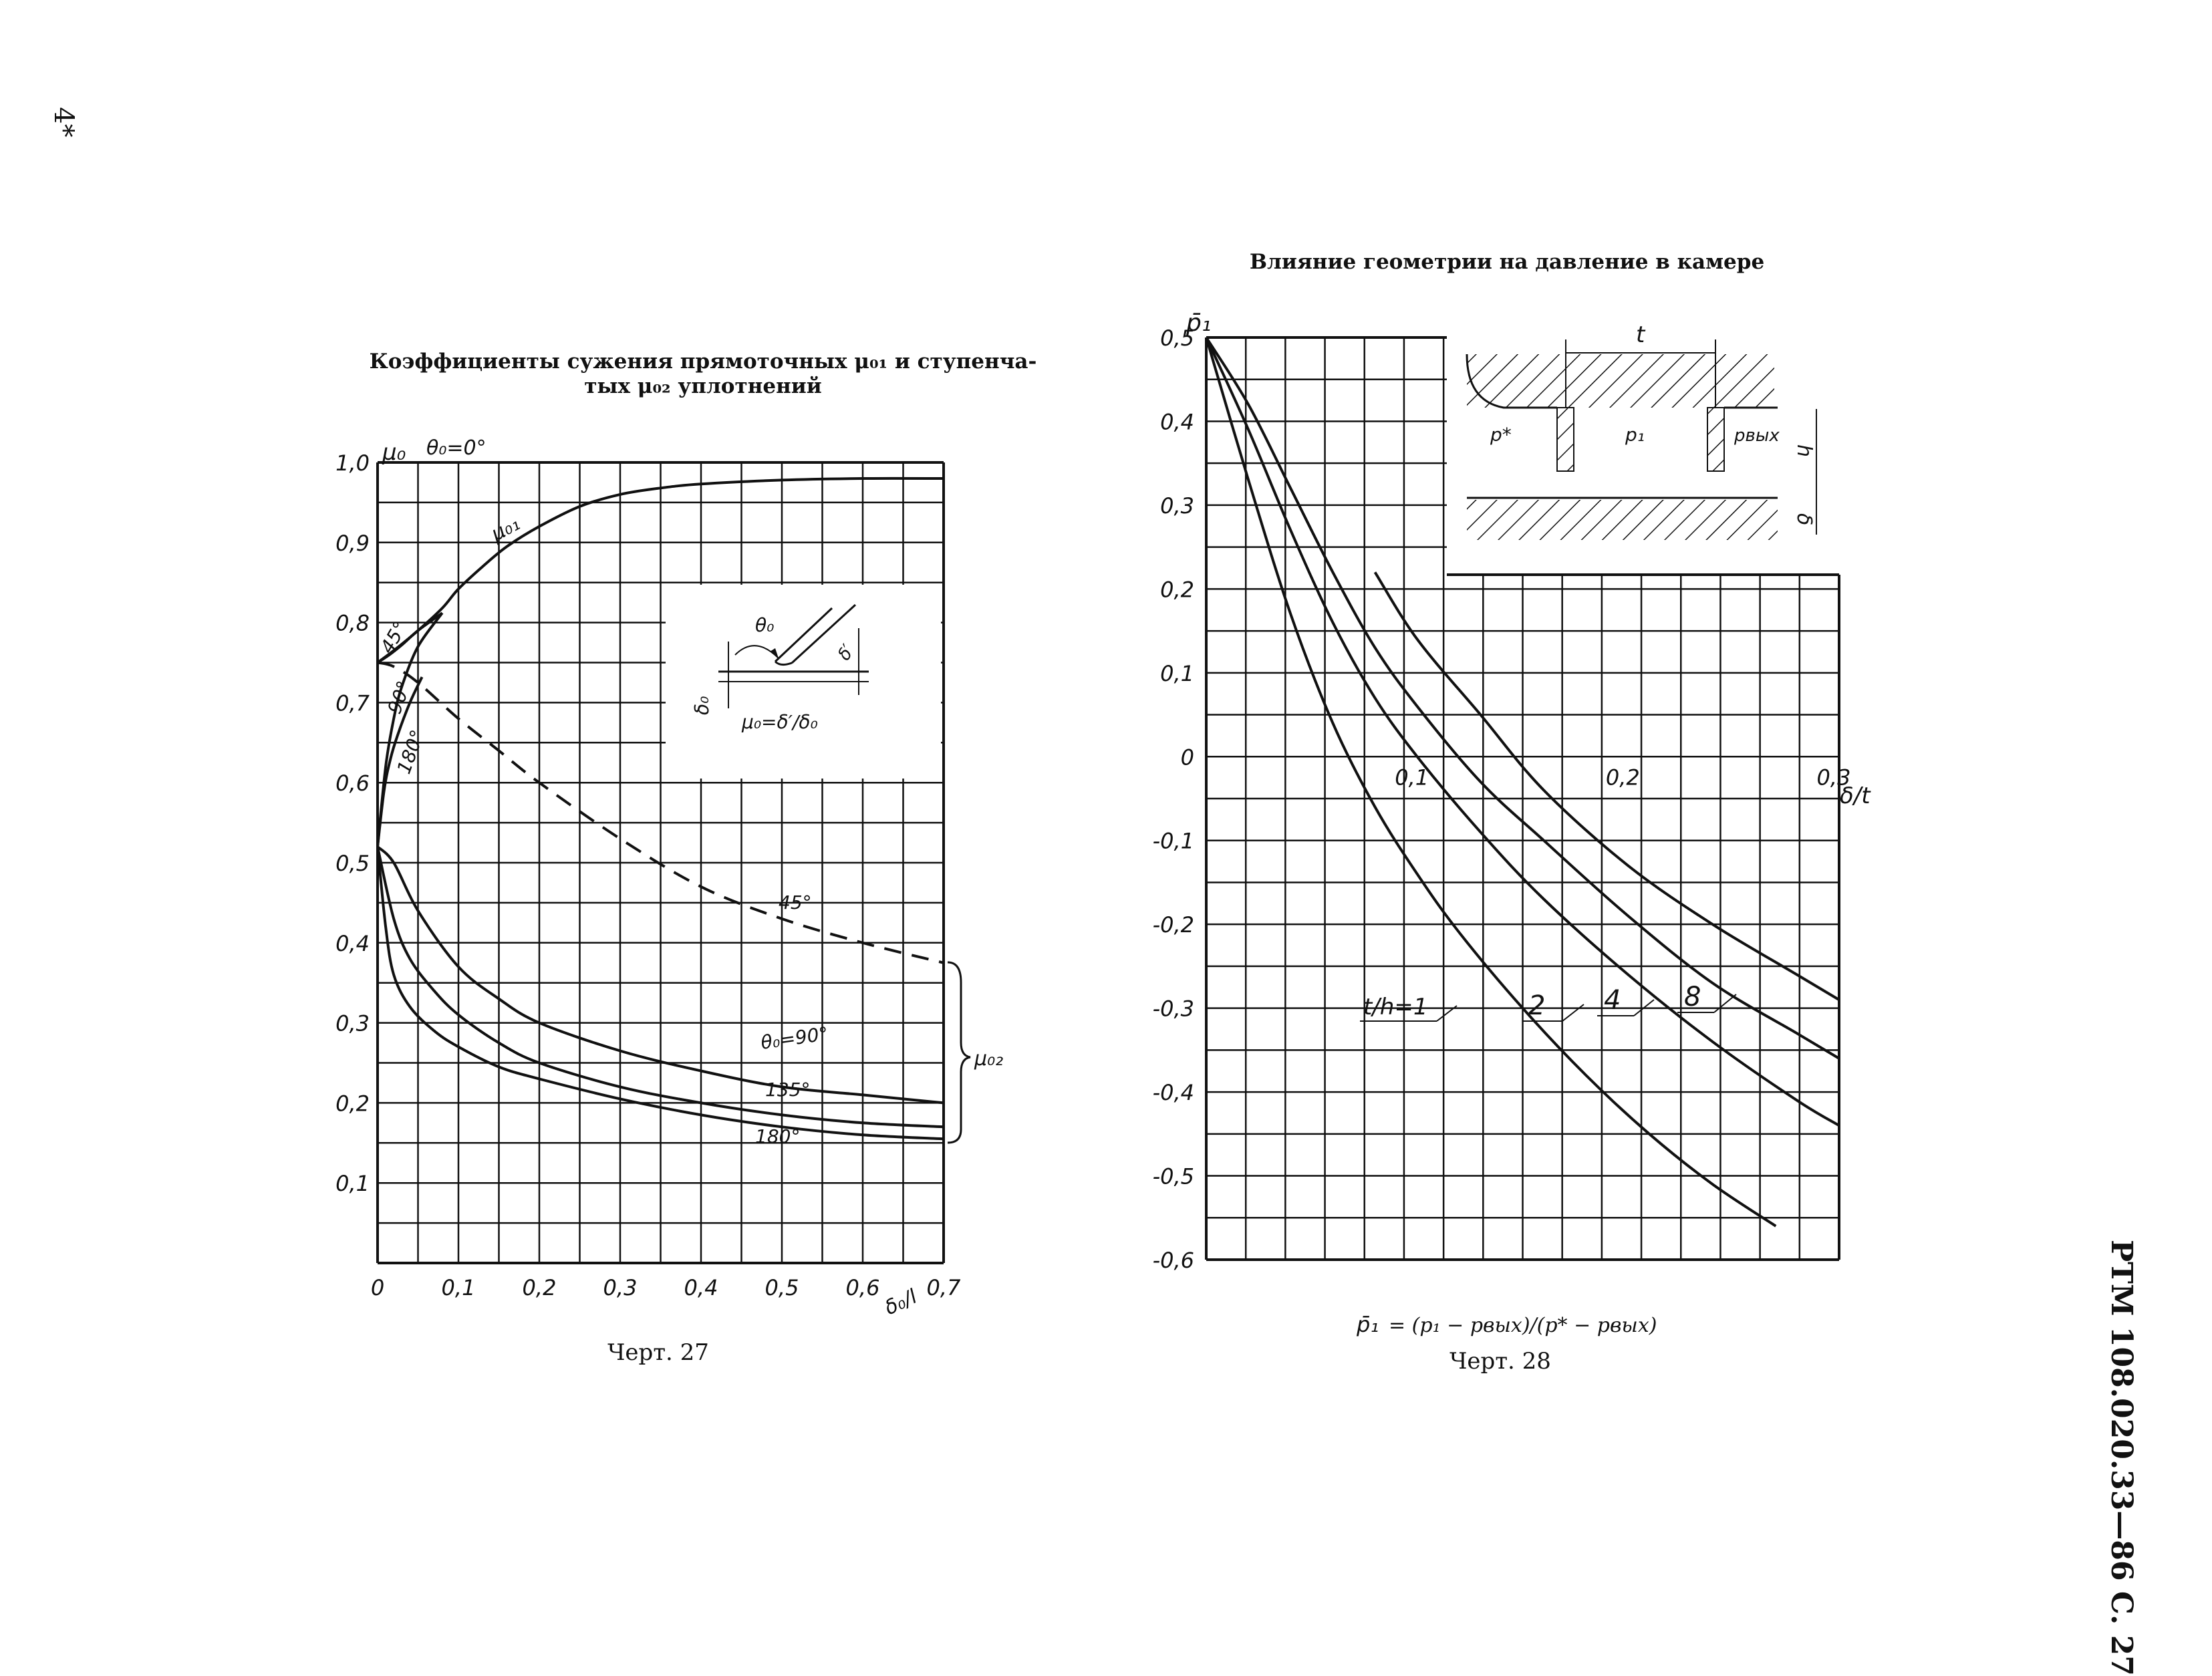 The image size is (2212, 1676). I want to click on y-tick-label: 0, so click(1187, 757).